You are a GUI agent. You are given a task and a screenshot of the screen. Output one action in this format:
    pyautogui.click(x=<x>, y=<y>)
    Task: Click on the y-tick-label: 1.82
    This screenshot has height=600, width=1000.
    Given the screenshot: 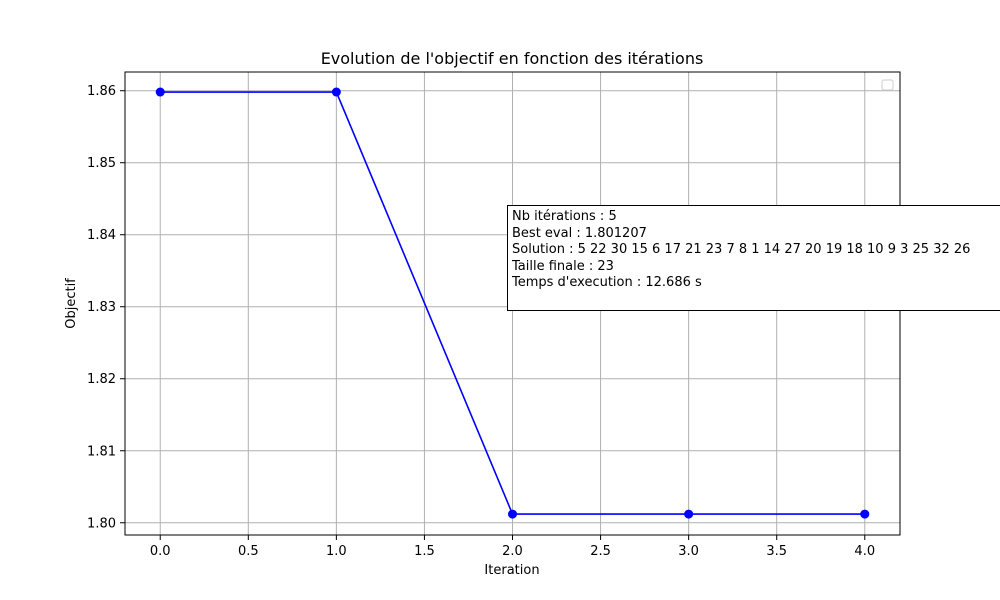 What is the action you would take?
    pyautogui.click(x=101, y=379)
    